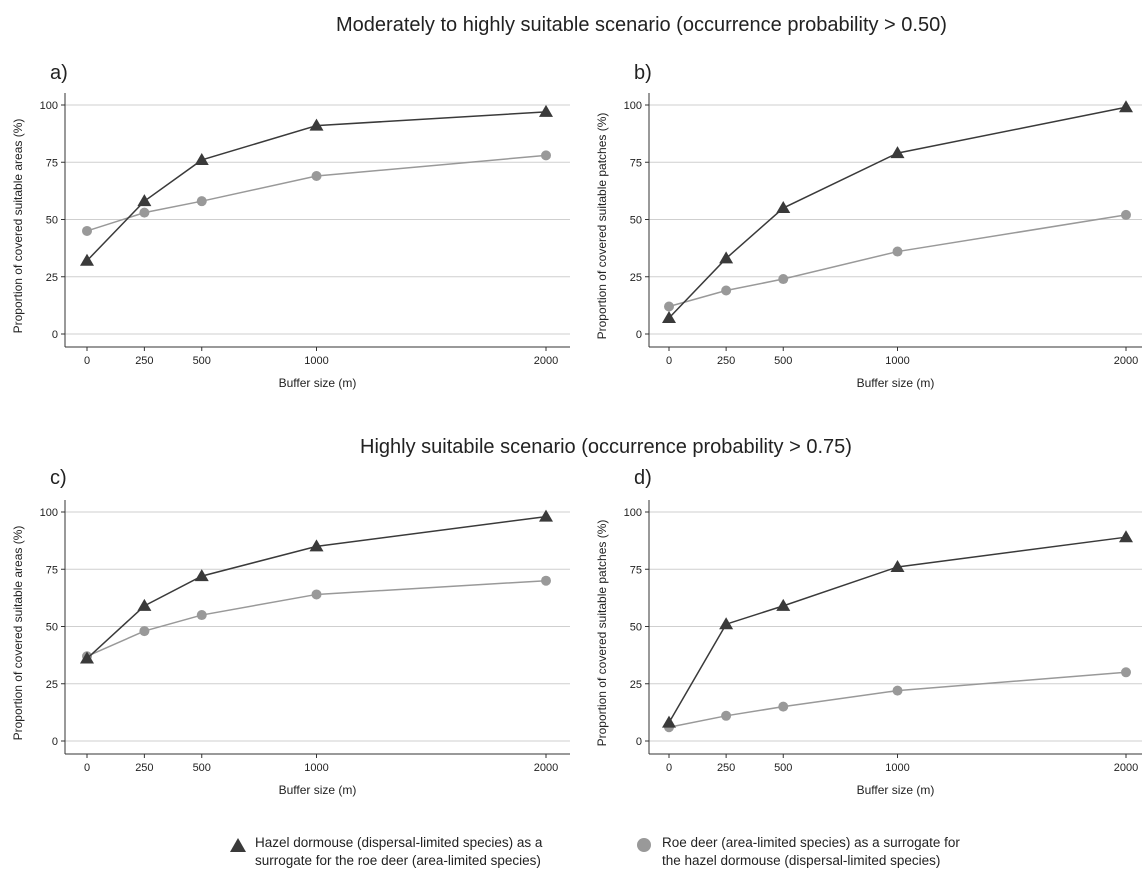 The width and height of the screenshot is (1142, 870). I want to click on circle-marker-icon, so click(644, 845).